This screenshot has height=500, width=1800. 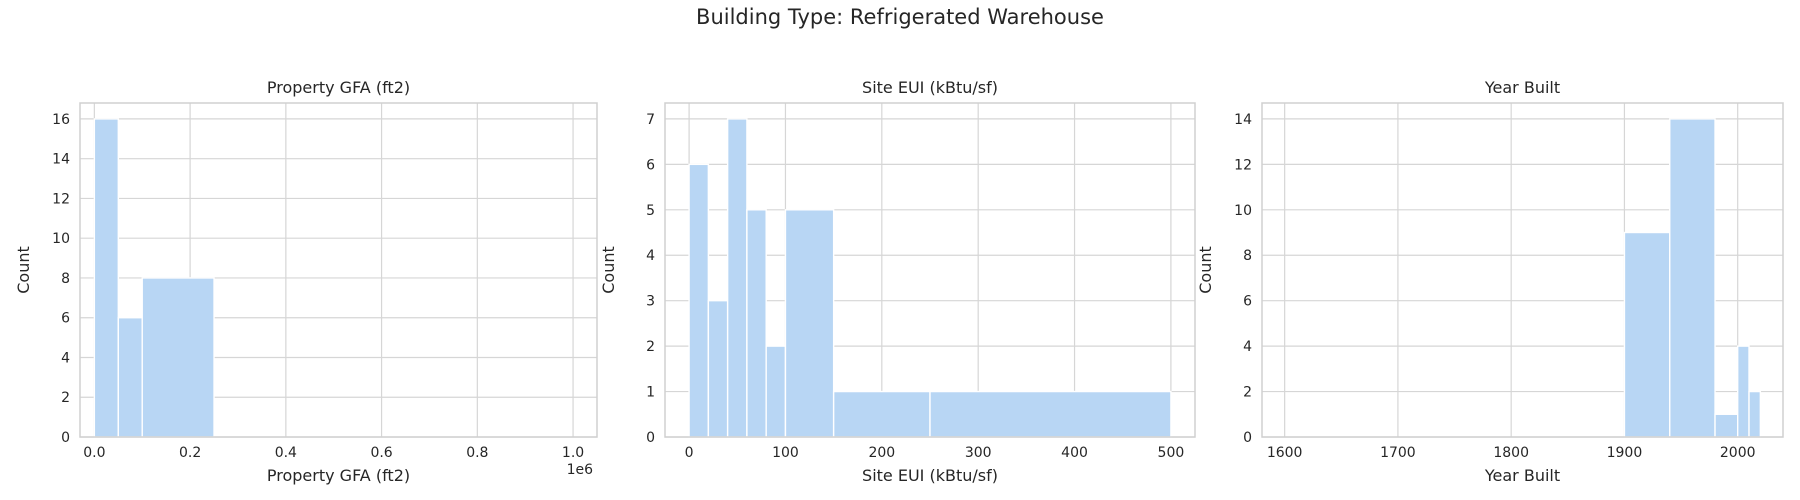 What do you see at coordinates (94, 453) in the screenshot?
I see `x-tick-label: 0.0` at bounding box center [94, 453].